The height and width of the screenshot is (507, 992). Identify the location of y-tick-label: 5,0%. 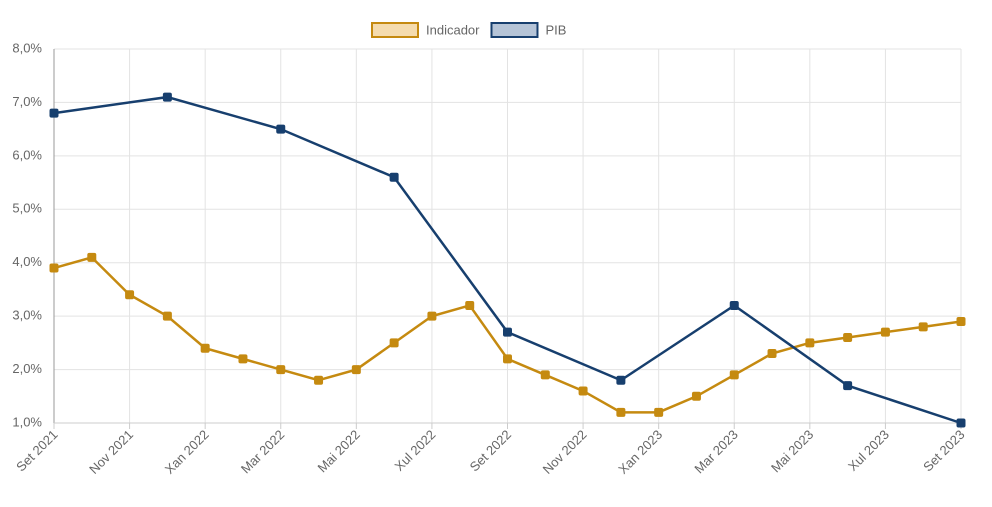
(27, 208).